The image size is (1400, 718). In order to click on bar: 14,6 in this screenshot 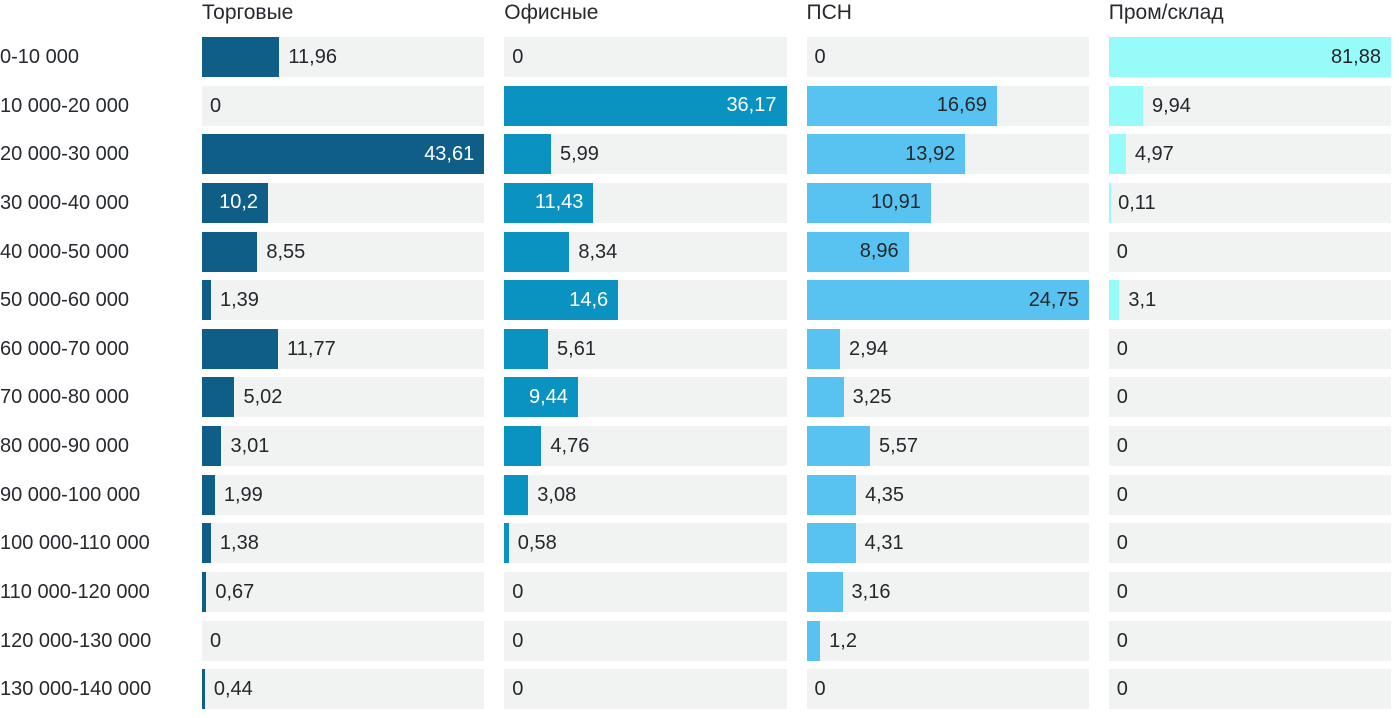, I will do `click(561, 300)`.